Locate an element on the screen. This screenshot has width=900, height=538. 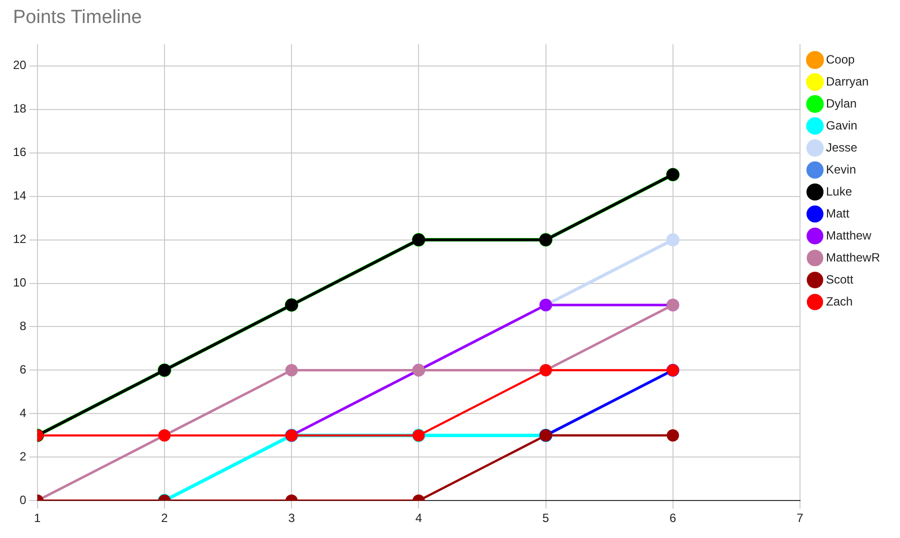
x-tick-label: 6 is located at coordinates (673, 518).